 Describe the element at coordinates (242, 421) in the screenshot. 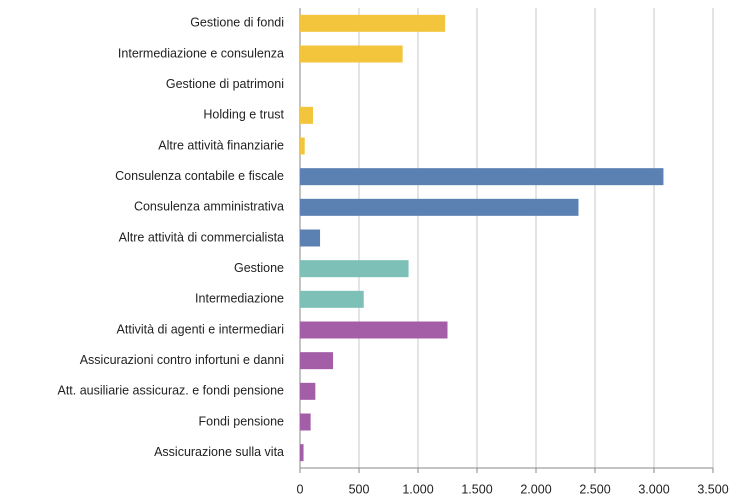

I see `y-tick-label: Fondi pensione` at that location.